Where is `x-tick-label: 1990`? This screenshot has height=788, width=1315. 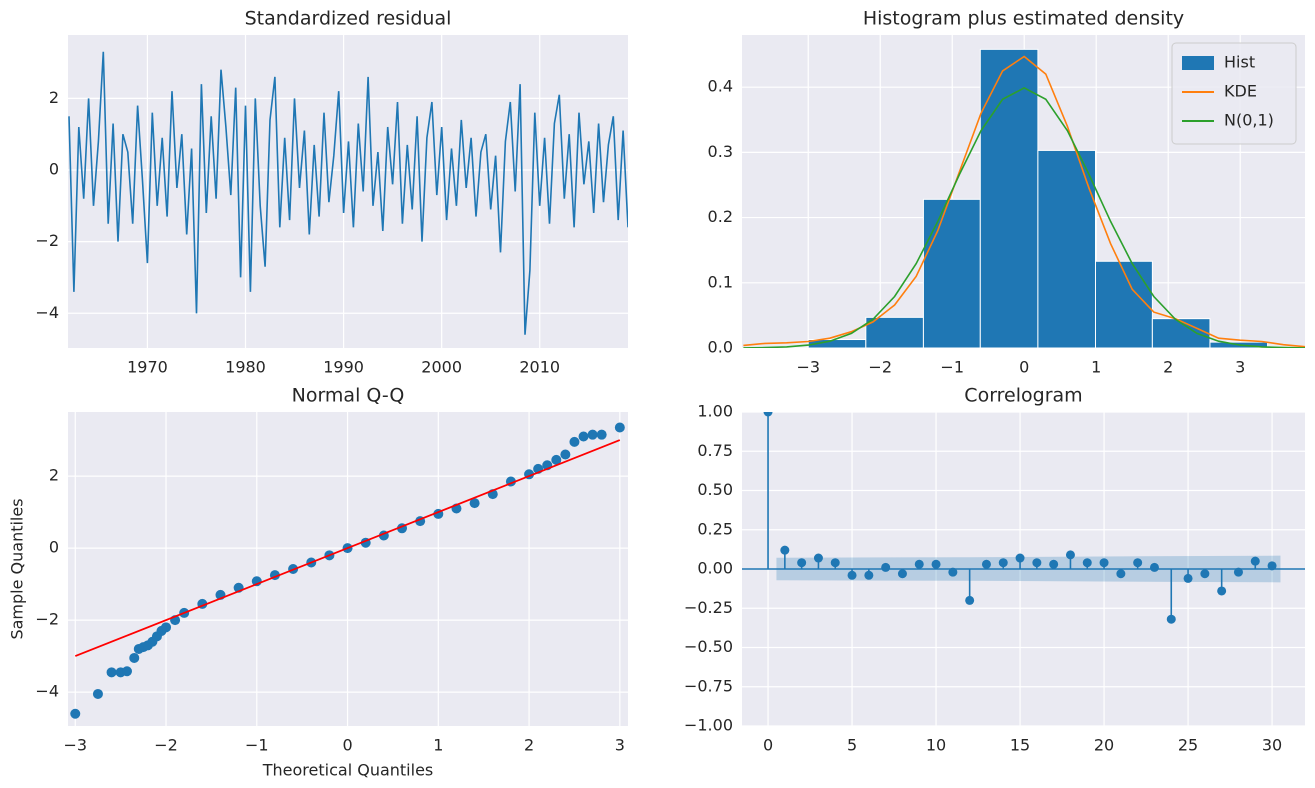 x-tick-label: 1990 is located at coordinates (343, 367).